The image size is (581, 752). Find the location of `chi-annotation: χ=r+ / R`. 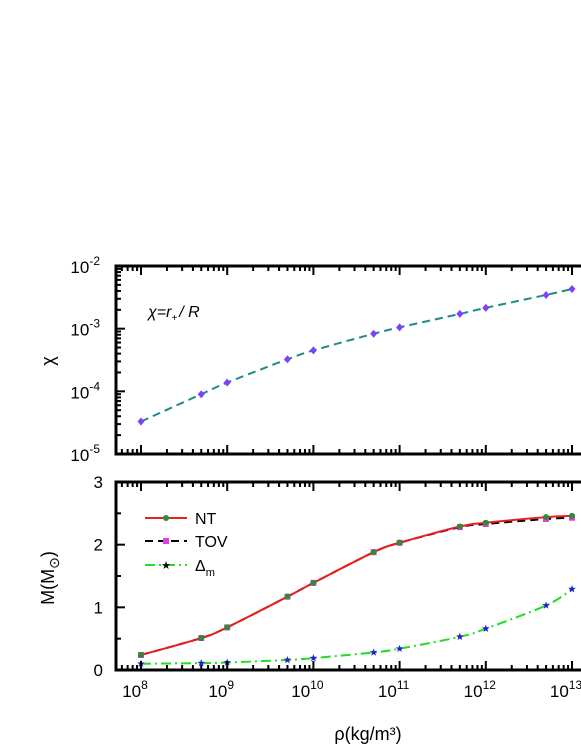

chi-annotation: χ=r+ / R is located at coordinates (173, 314).